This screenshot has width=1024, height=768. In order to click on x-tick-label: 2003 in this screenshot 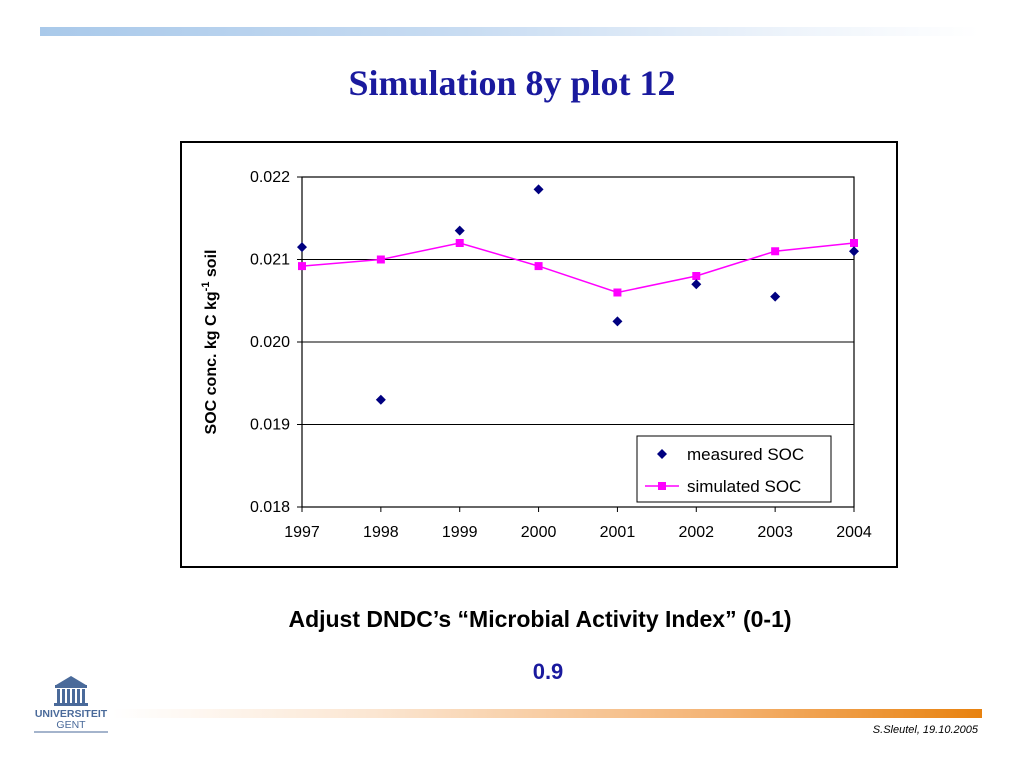, I will do `click(775, 532)`.